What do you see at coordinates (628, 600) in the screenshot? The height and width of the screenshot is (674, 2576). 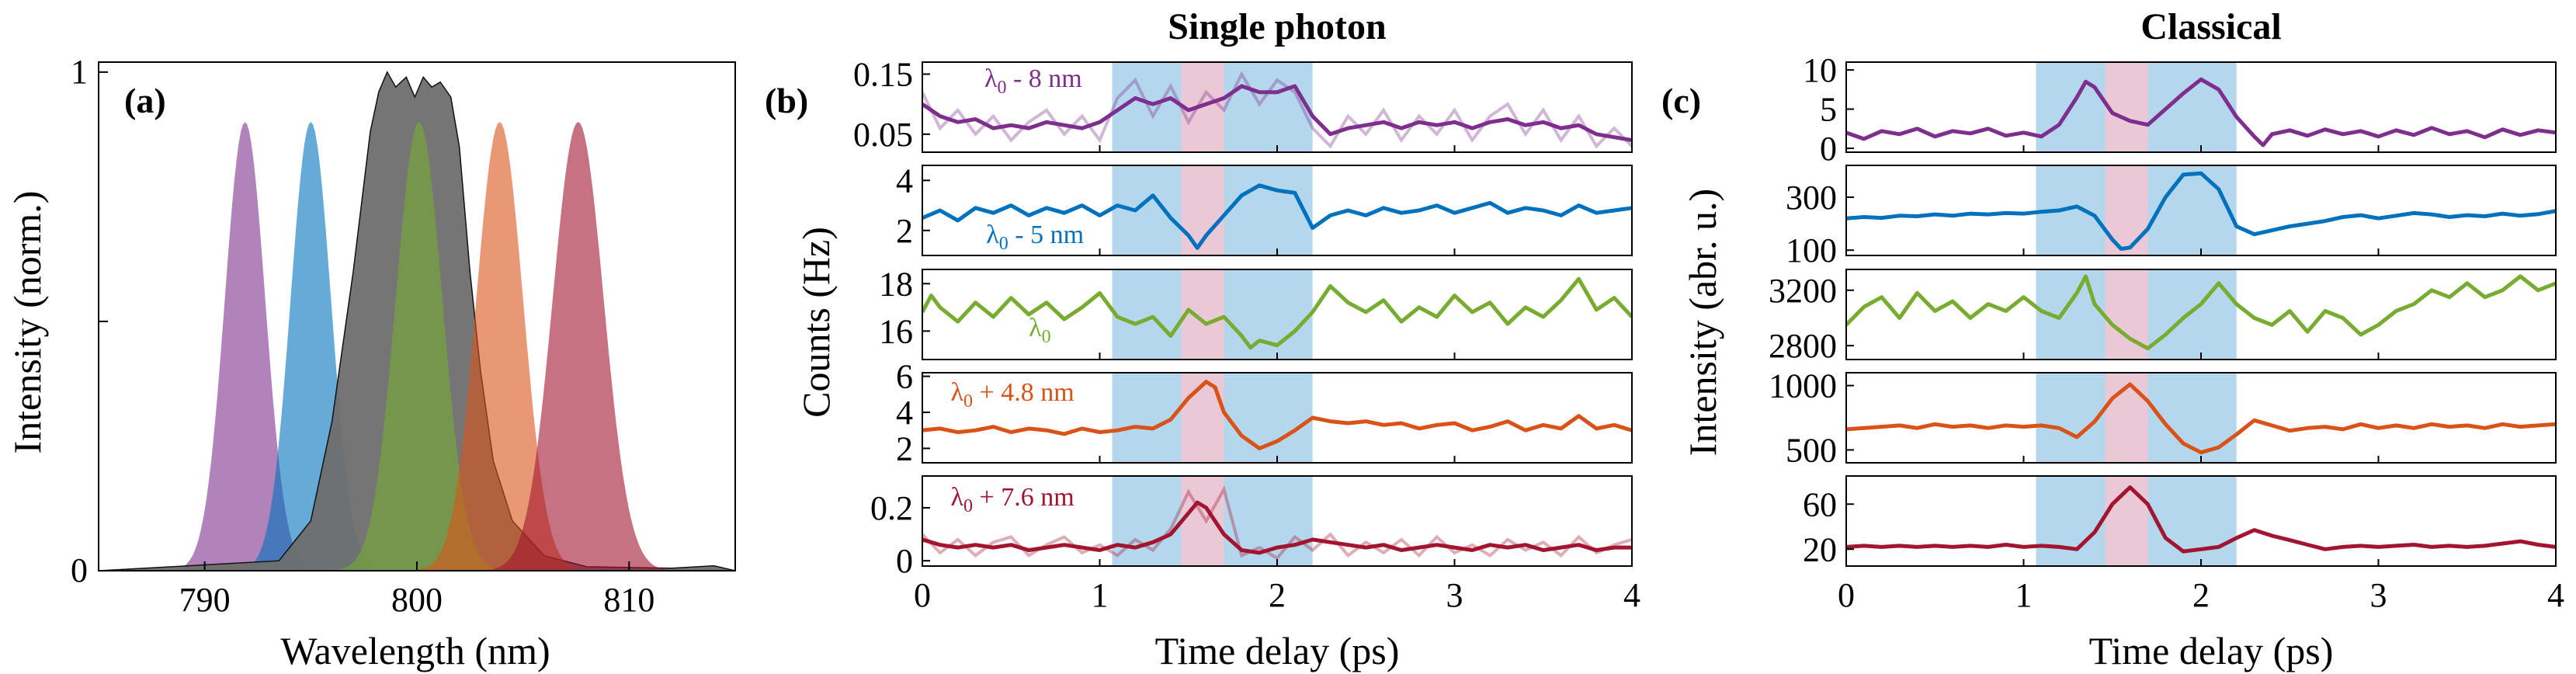 I see `x-tick-label: 810` at bounding box center [628, 600].